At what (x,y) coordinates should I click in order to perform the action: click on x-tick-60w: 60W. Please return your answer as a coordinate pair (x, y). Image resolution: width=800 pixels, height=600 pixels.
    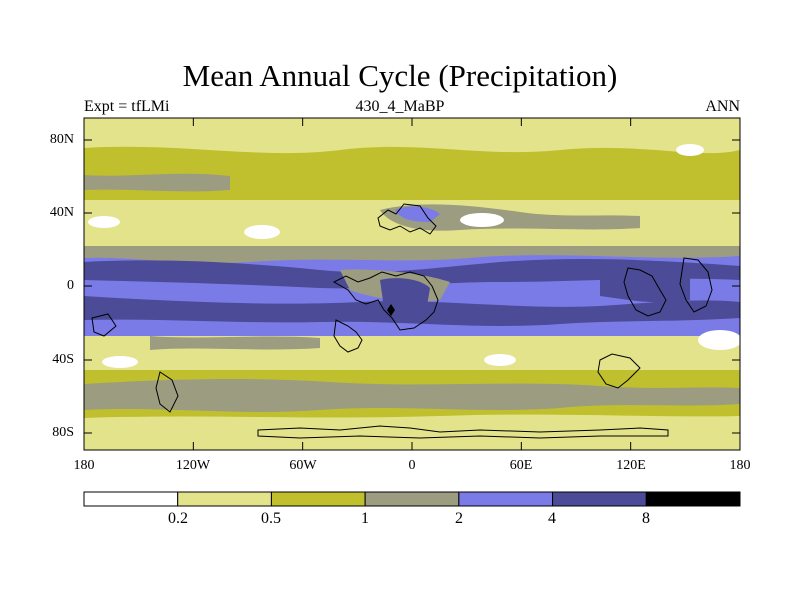
    Looking at the image, I should click on (303, 465).